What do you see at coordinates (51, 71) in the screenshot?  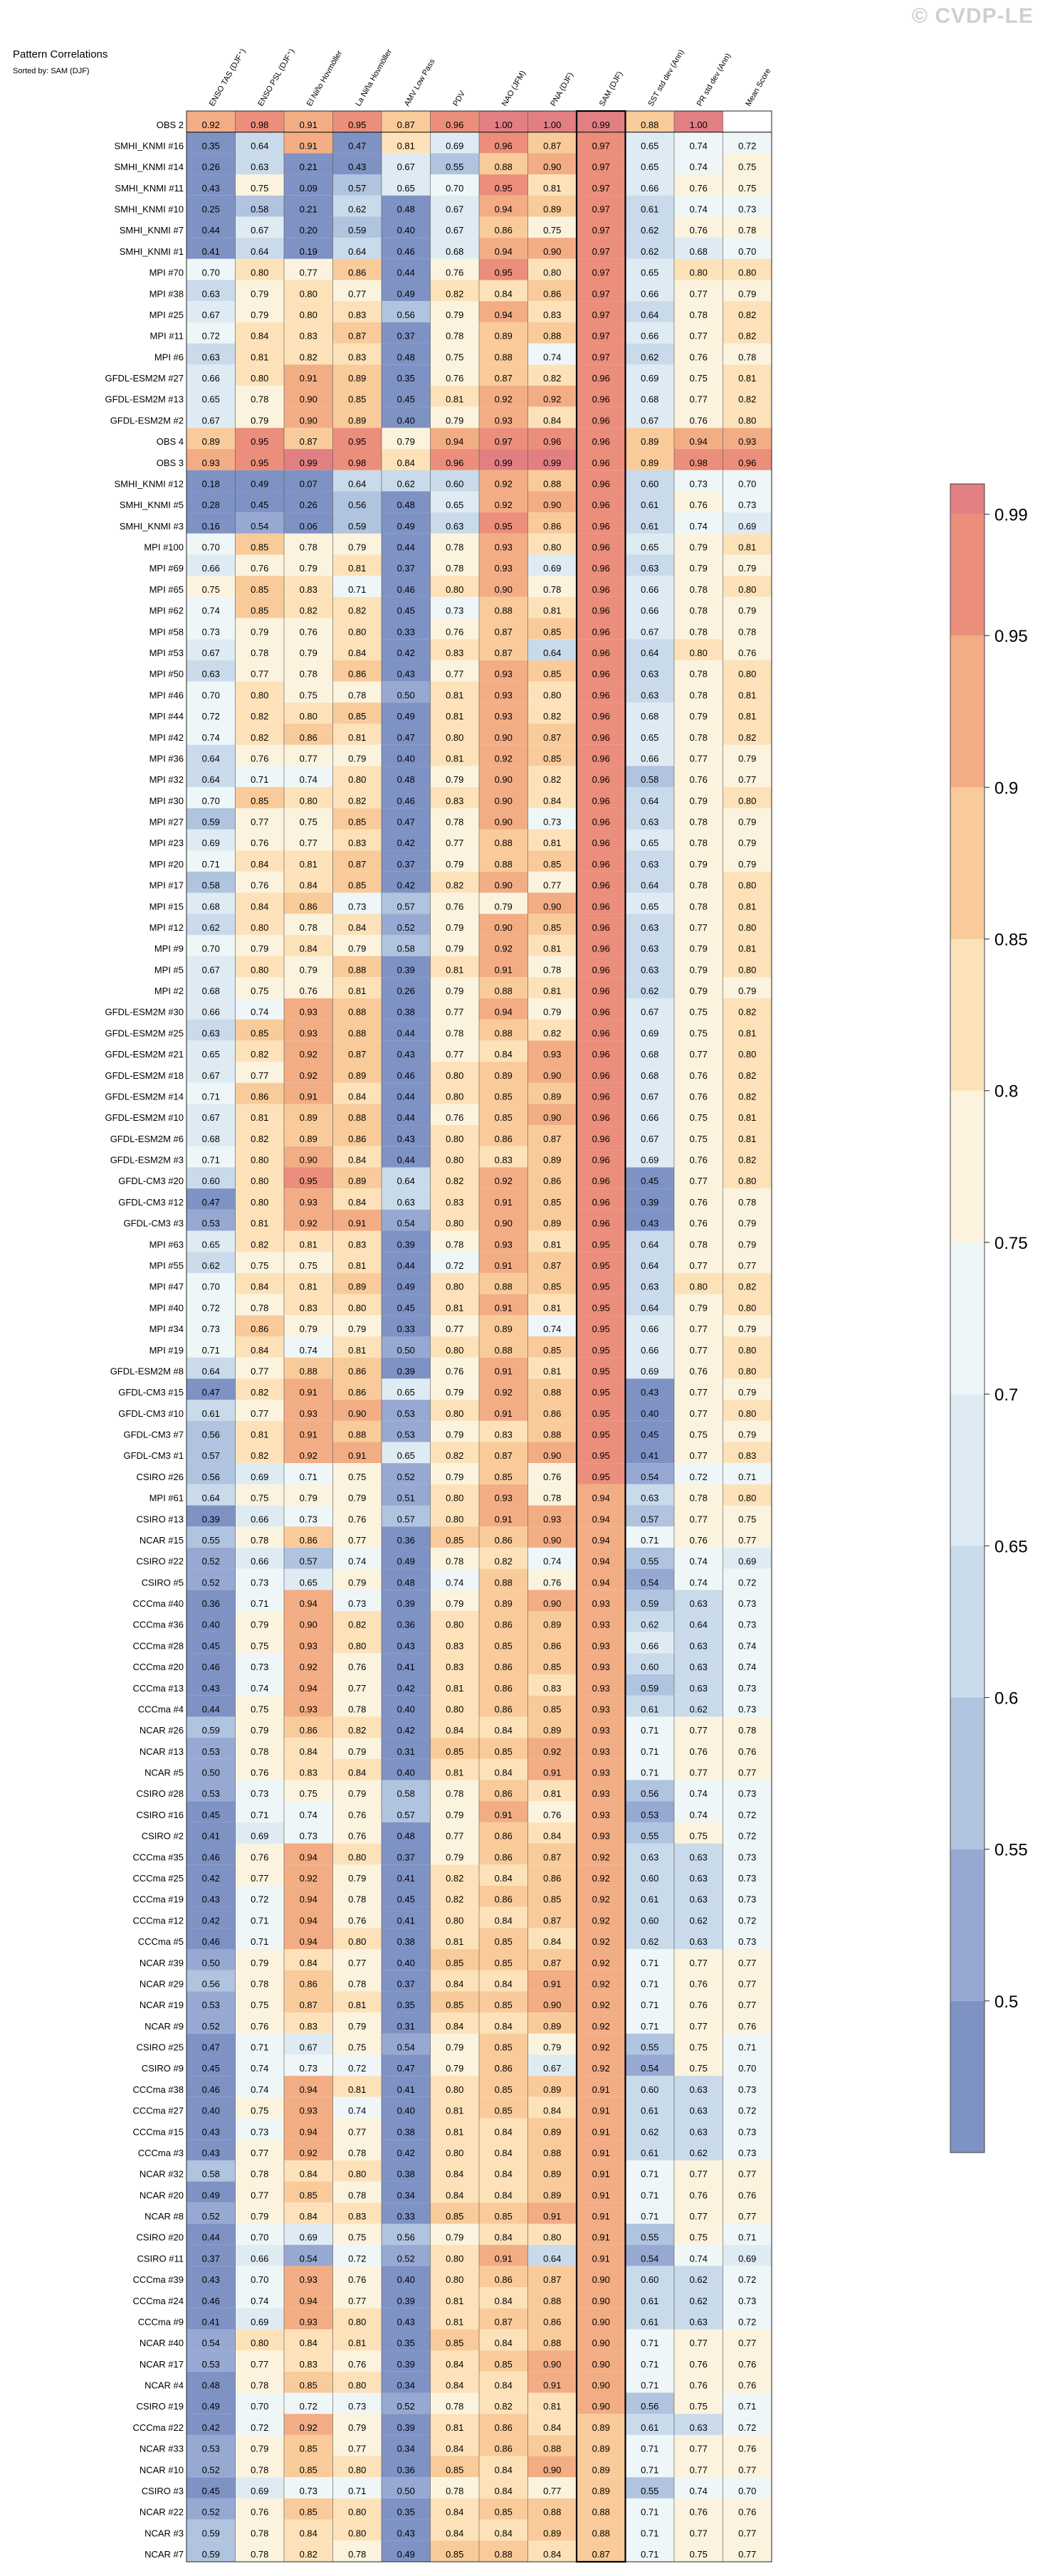 I see `chart-subtitle: Sorted by: SAM (DJF)` at bounding box center [51, 71].